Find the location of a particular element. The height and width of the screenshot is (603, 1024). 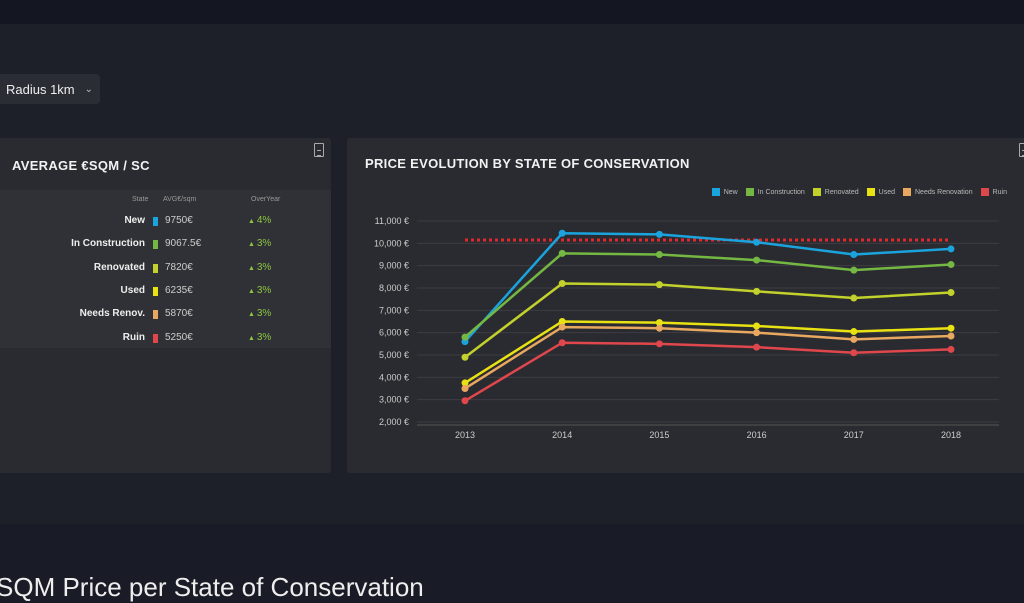

legend-item: Ruin is located at coordinates (993, 192).